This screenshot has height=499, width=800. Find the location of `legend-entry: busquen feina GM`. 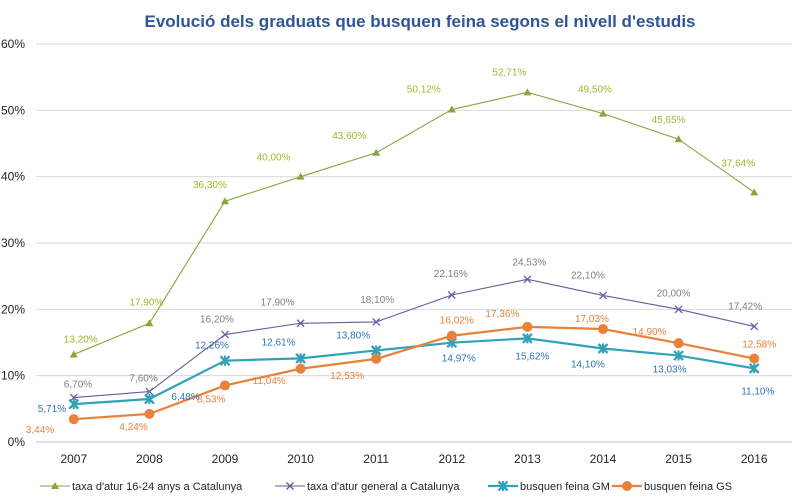

legend-entry: busquen feina GM is located at coordinates (565, 487).